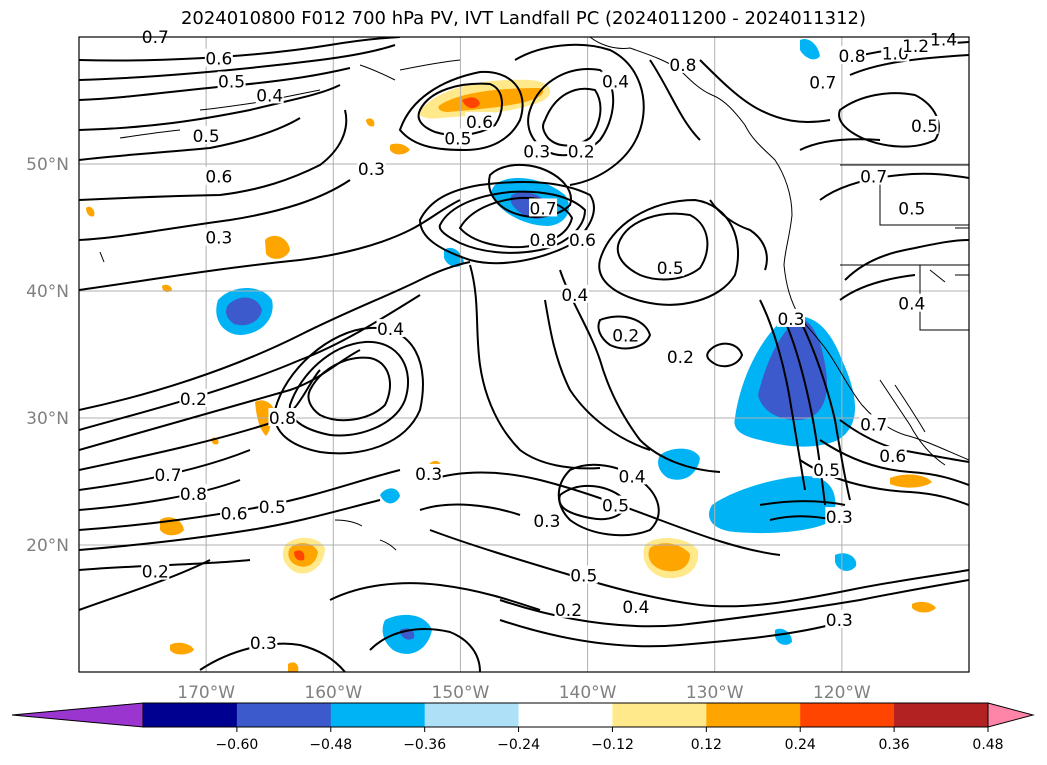 The width and height of the screenshot is (1047, 765). I want to click on colorbar-tick-label: −0.48, so click(330, 745).